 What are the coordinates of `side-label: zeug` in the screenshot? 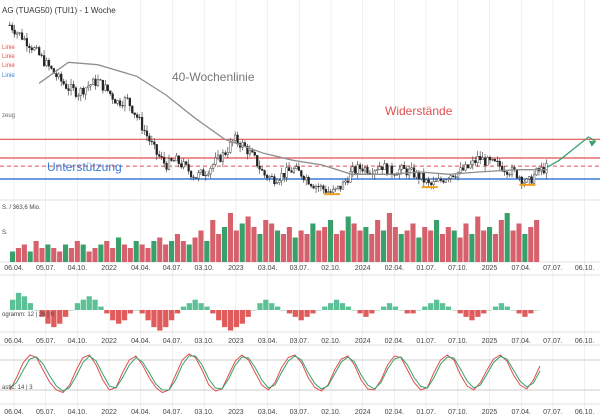 It's located at (8, 116).